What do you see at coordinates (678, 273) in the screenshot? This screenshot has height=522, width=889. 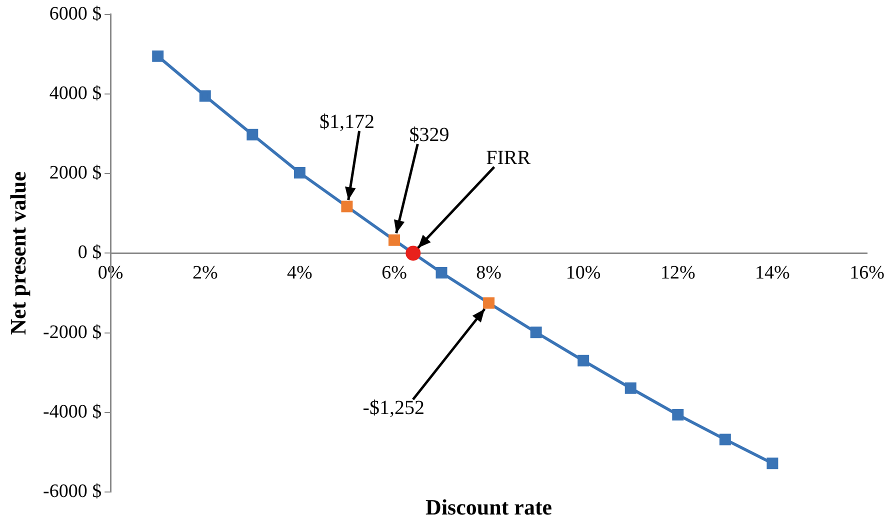 I see `x-tick-label: 12%` at bounding box center [678, 273].